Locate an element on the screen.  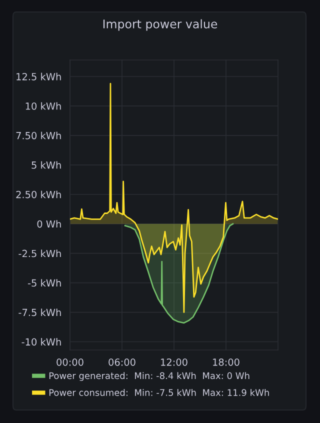
y-tick-label: -2.5 kWh is located at coordinates (39, 254).